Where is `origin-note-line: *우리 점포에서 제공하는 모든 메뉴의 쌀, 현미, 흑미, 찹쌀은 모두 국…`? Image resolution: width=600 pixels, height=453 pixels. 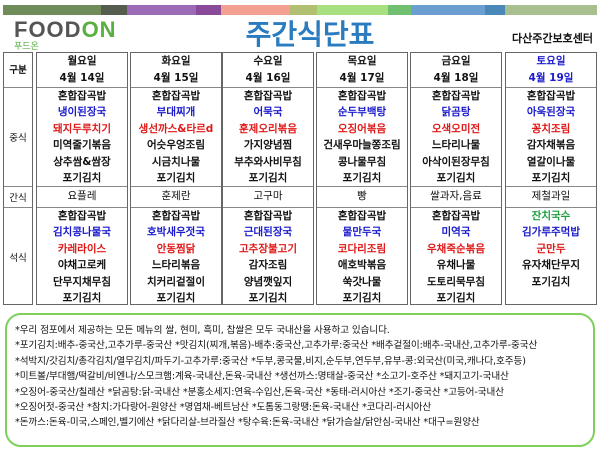
origin-note-line: *우리 점포에서 제공하는 모든 메뉴의 쌀, 현미, 흑미, 찹쌀은 모두 국… is located at coordinates (202, 330).